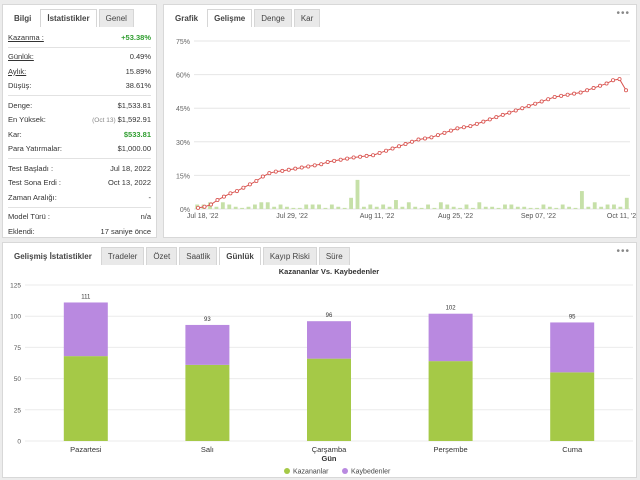  I want to click on stat-label: Kazanma :, so click(26, 37).